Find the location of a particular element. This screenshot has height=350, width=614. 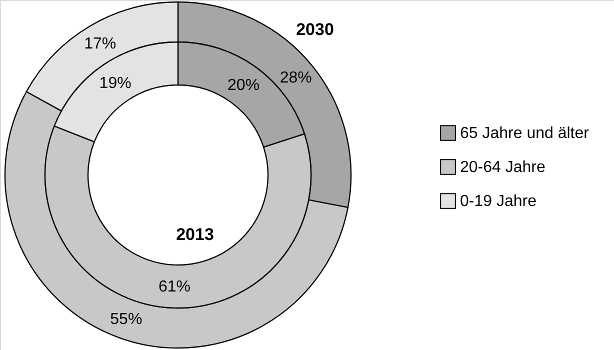

data-label: 20% is located at coordinates (244, 85).